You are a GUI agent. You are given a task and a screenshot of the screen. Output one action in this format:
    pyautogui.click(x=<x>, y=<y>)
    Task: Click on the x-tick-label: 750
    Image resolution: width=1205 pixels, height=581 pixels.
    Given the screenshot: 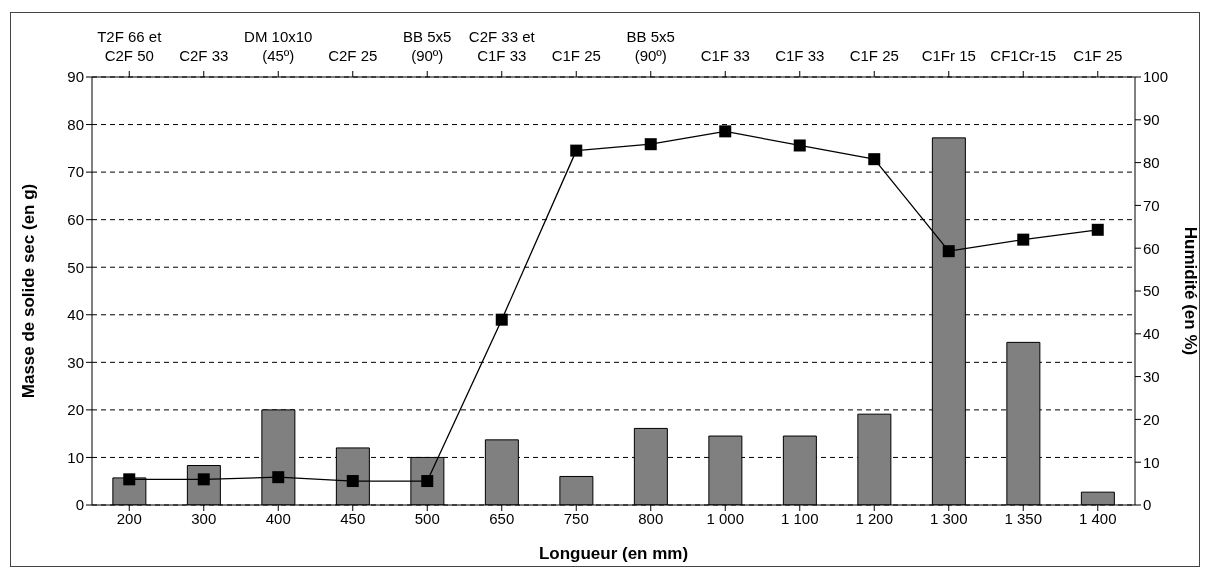 What is the action you would take?
    pyautogui.click(x=576, y=518)
    